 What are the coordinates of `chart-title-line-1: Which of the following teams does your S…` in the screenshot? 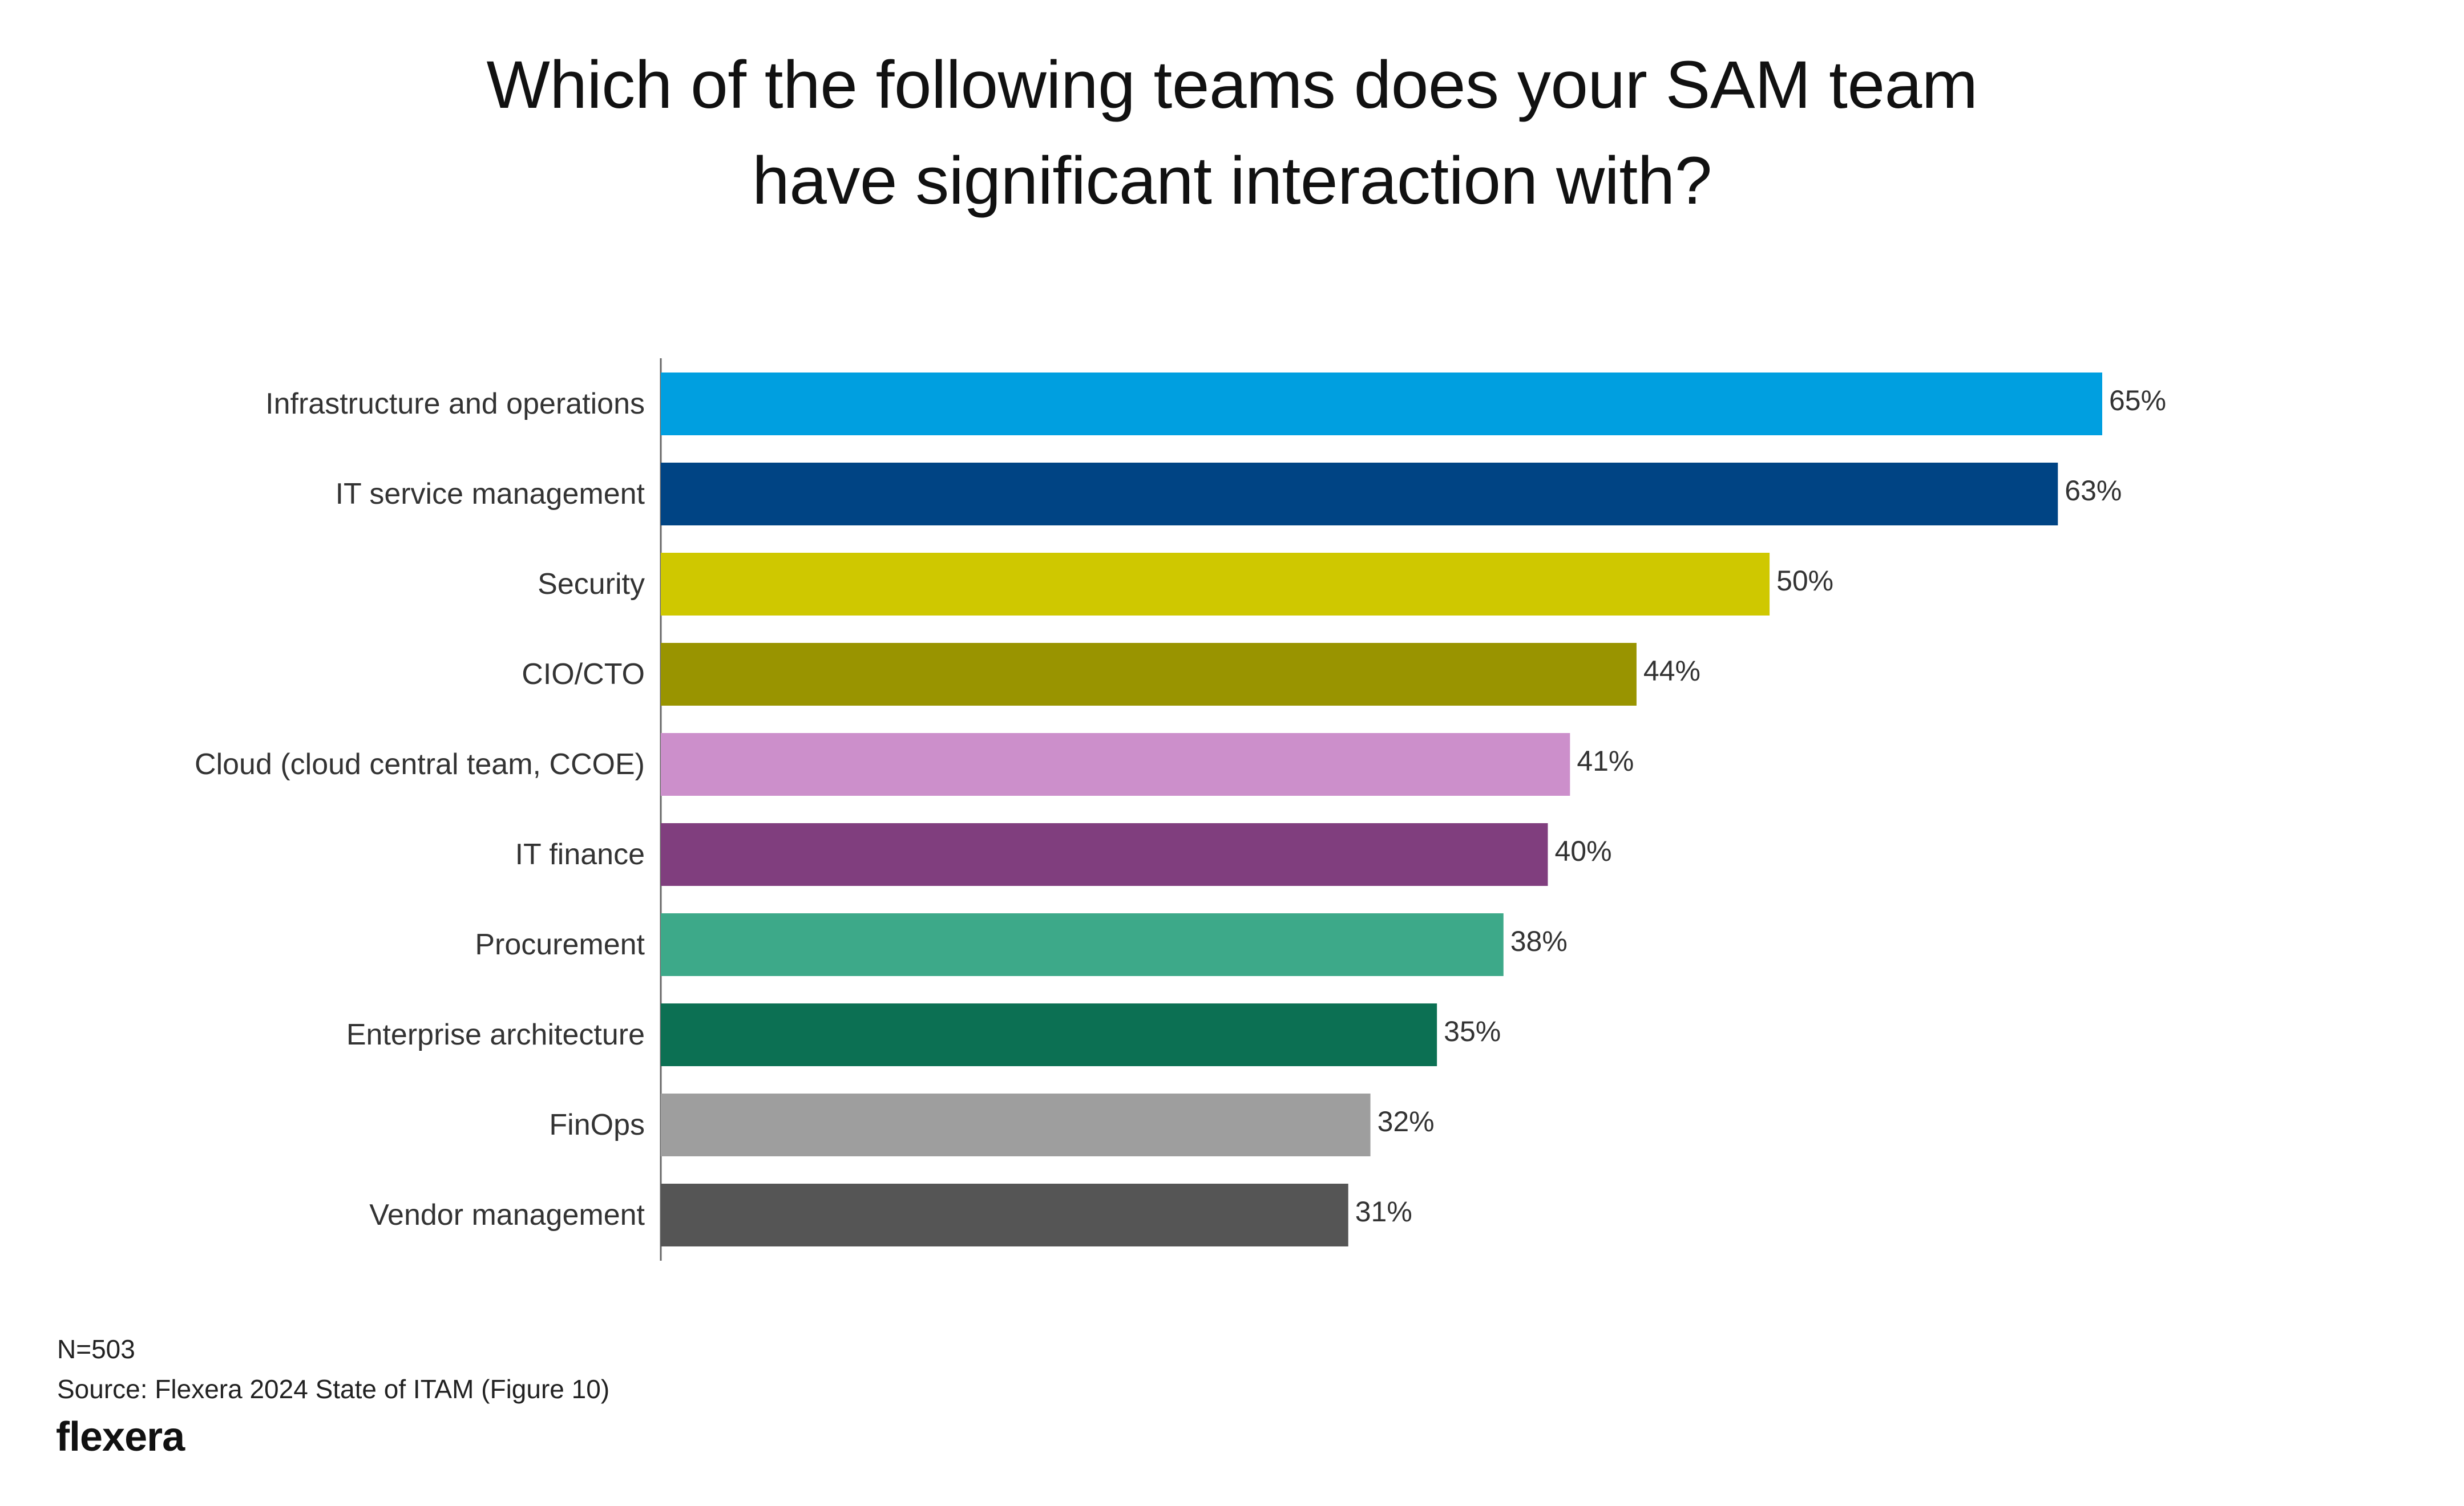 It's located at (1232, 85).